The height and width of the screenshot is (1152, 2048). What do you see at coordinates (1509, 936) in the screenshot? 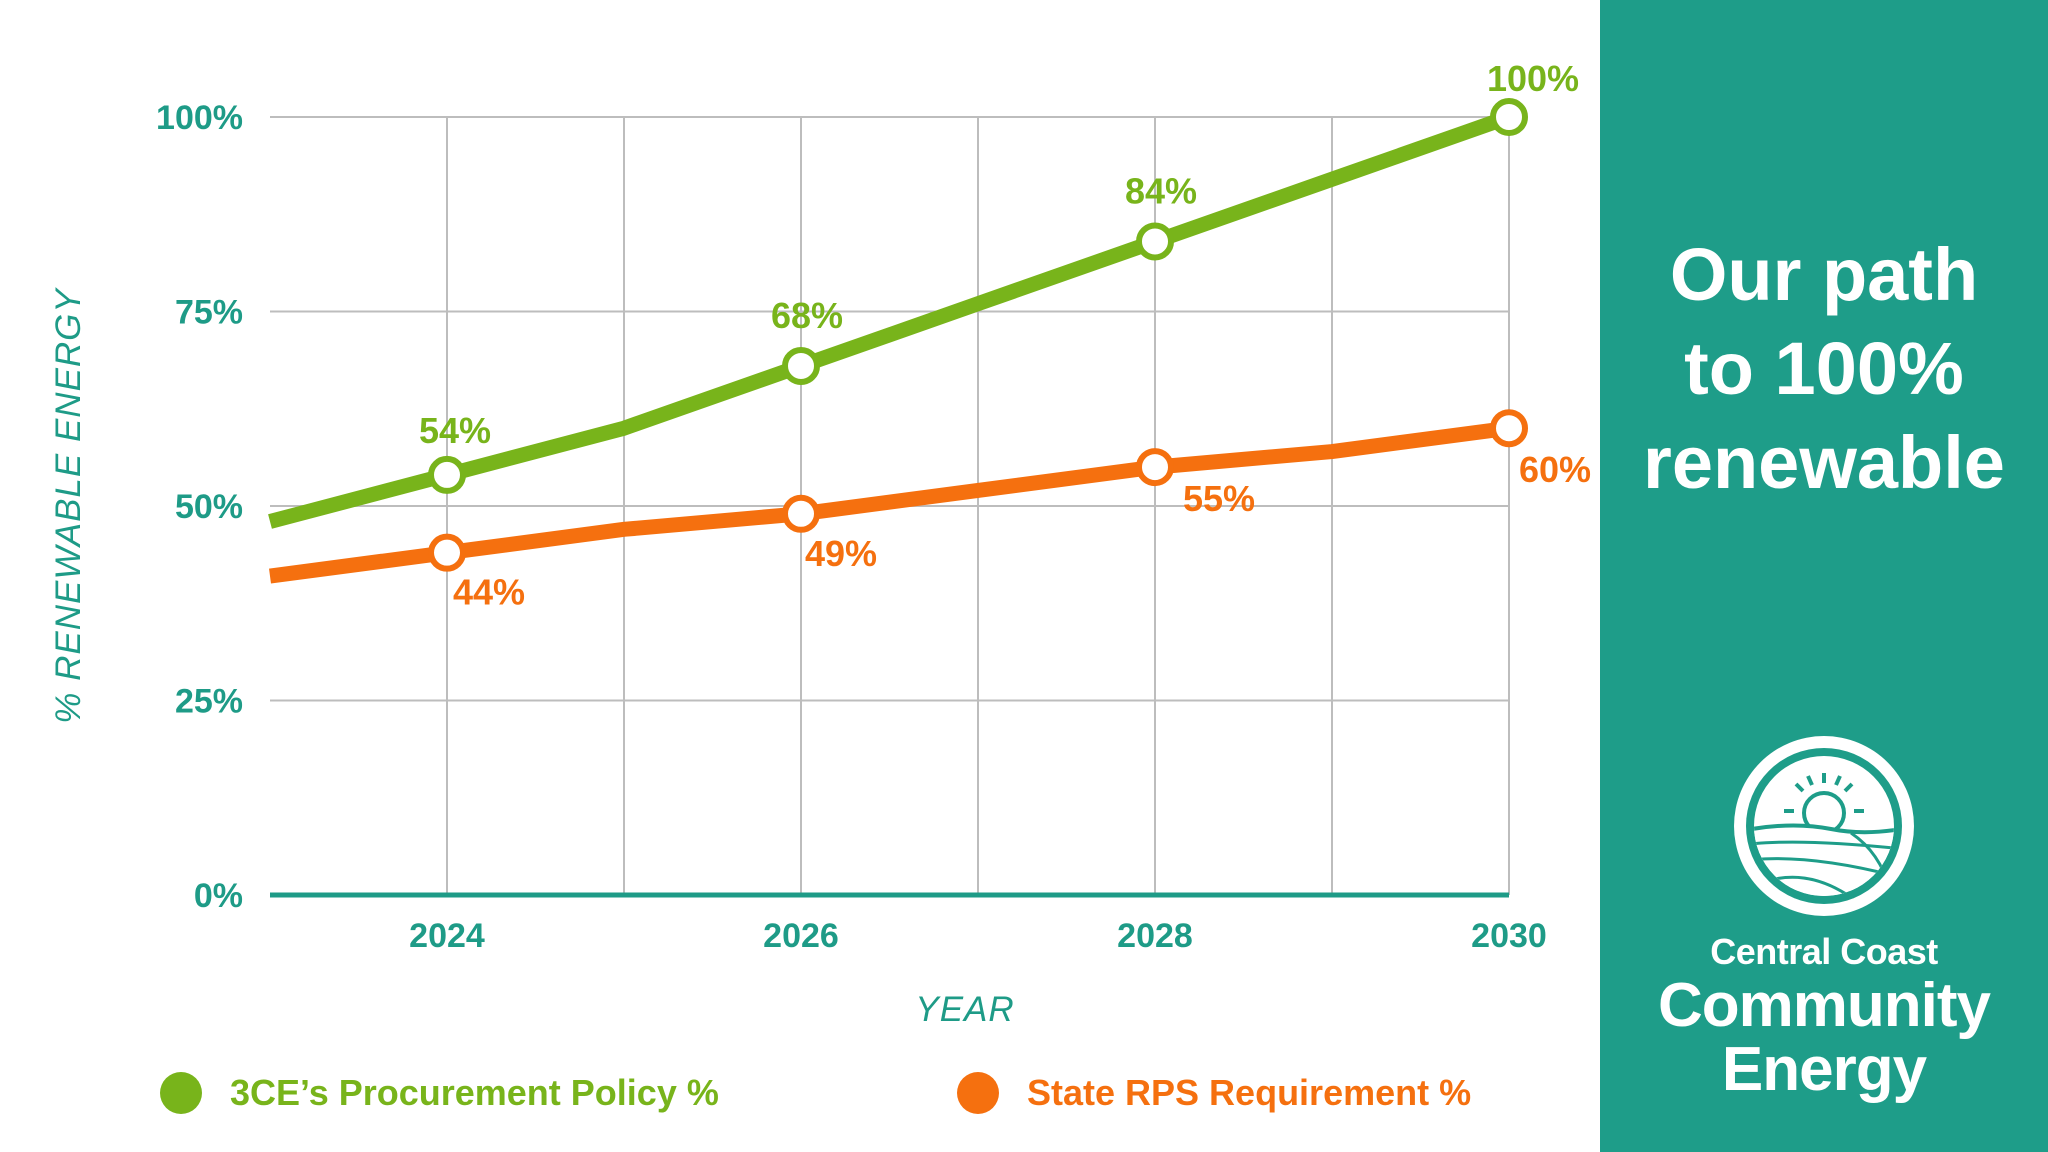
I see `x-tick-label: 2030` at bounding box center [1509, 936].